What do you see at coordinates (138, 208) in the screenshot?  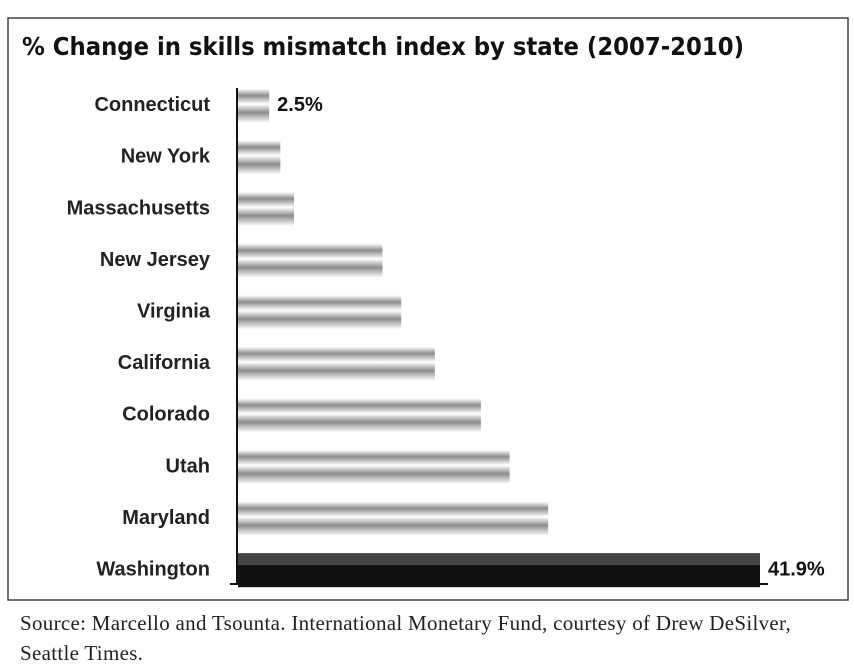 I see `y-tick-label: Massachusetts` at bounding box center [138, 208].